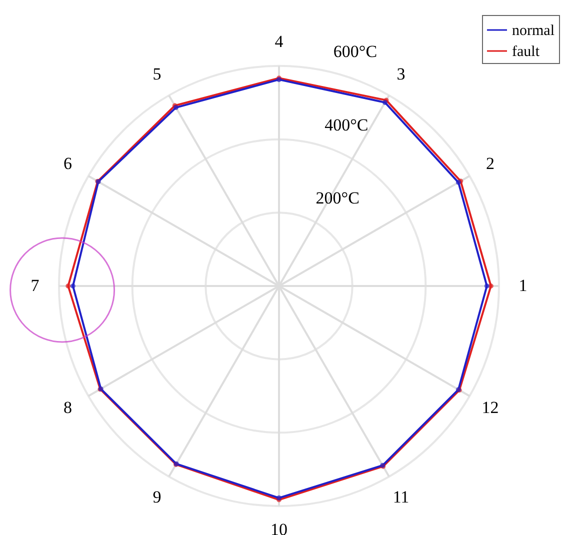 The height and width of the screenshot is (535, 574). Describe the element at coordinates (157, 74) in the screenshot. I see `spoke-label: 5` at that location.